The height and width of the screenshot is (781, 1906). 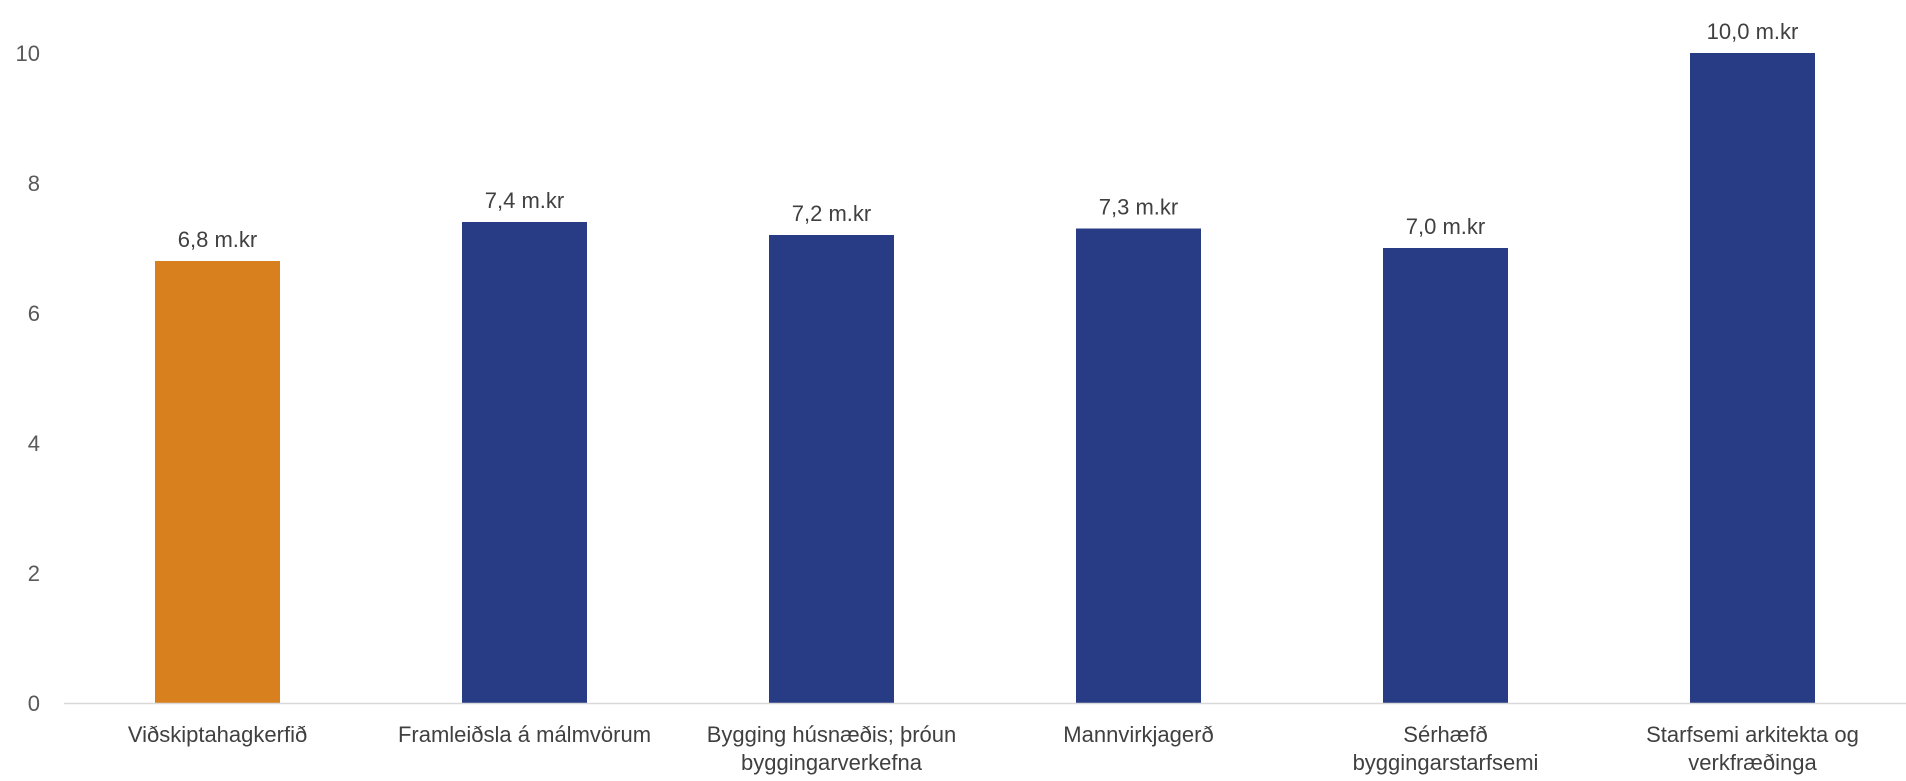 I want to click on x-tick-label: Starfsemi arkitekta og verkfræðinga, so click(x=1752, y=748).